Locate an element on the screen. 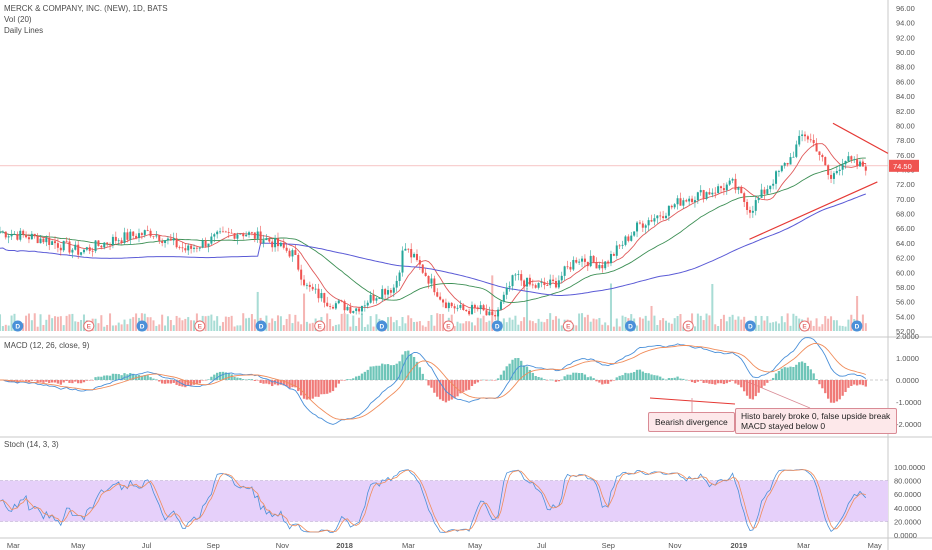  stoch-tick-label: 40.0000 is located at coordinates (907, 508).